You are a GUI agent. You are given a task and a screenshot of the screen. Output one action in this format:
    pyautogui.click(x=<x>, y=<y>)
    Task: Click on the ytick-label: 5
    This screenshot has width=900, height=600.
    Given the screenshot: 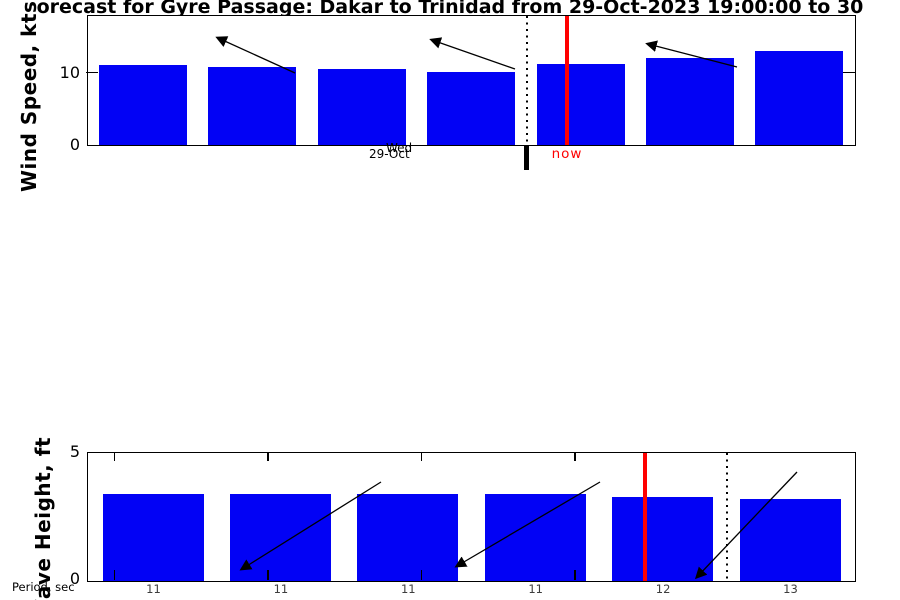 What is the action you would take?
    pyautogui.click(x=74, y=451)
    